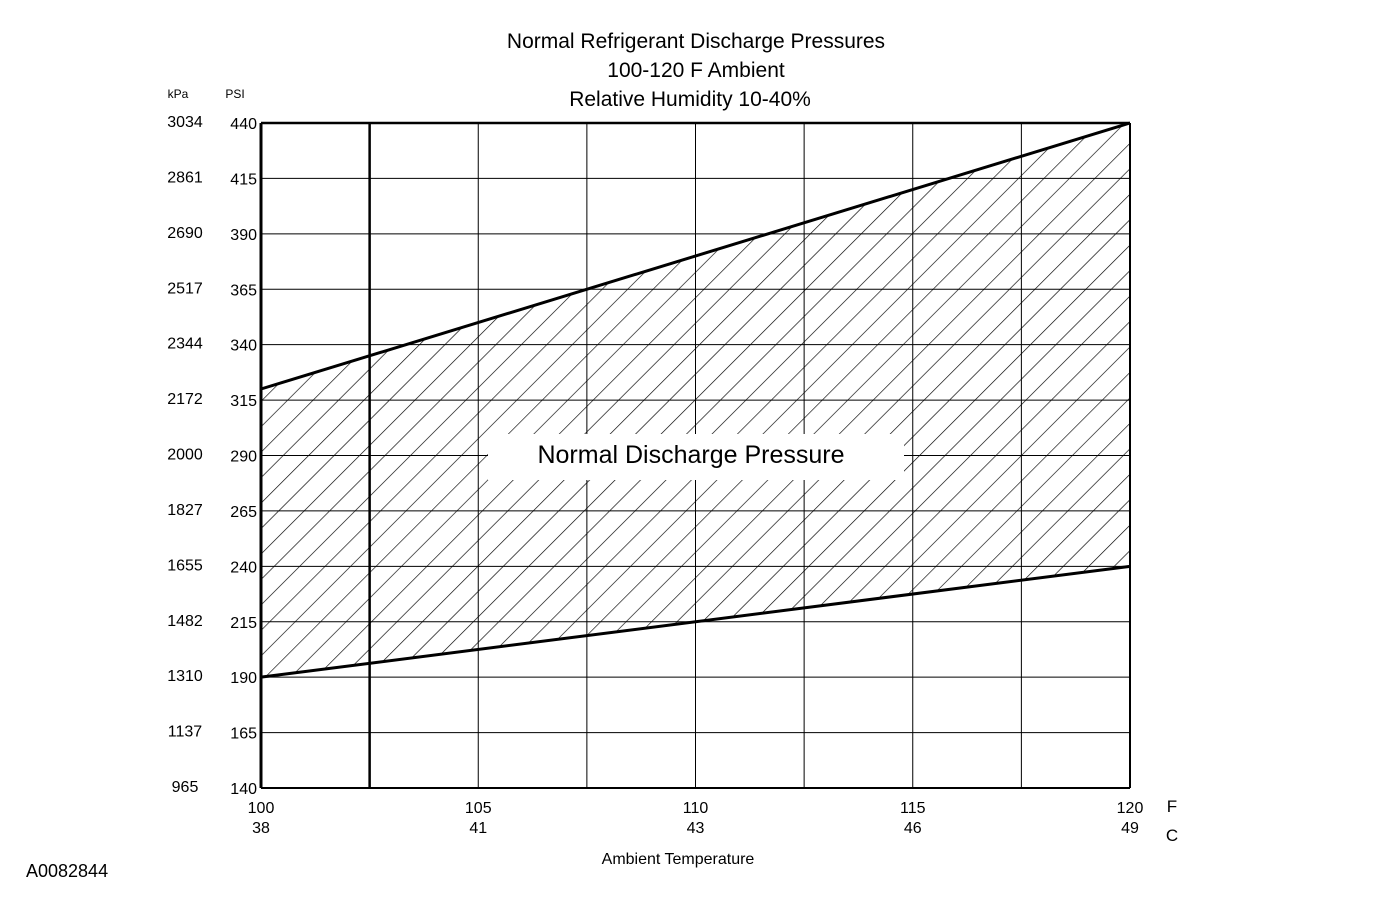 This screenshot has width=1392, height=900. What do you see at coordinates (185, 455) in the screenshot?
I see `y-tick-label-kpa: 2000` at bounding box center [185, 455].